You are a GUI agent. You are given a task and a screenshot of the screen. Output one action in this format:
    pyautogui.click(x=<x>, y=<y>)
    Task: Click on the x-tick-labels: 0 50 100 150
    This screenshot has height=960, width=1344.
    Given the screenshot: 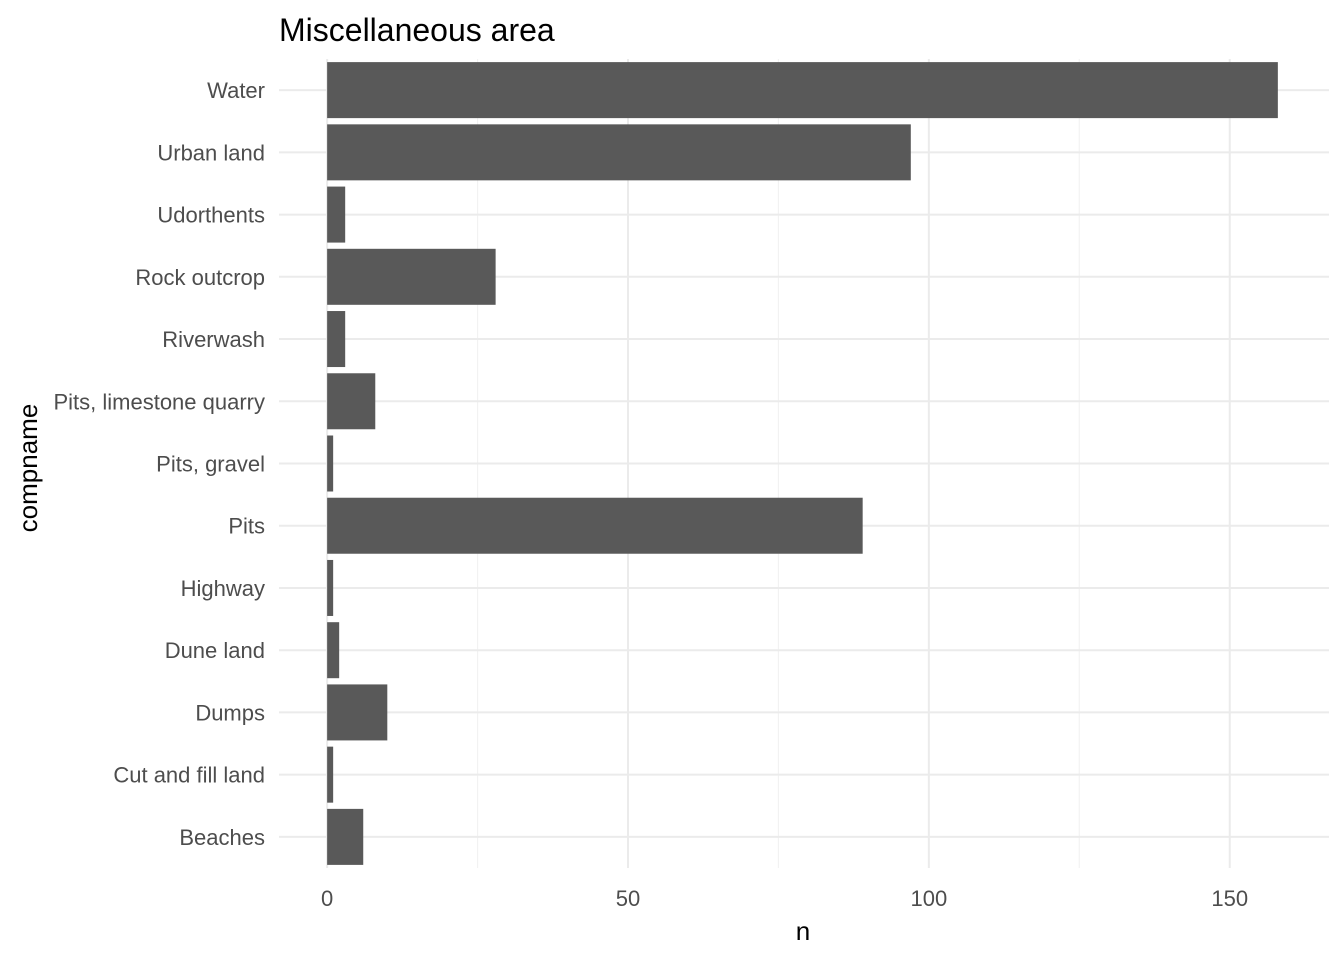 What is the action you would take?
    pyautogui.click(x=784, y=898)
    